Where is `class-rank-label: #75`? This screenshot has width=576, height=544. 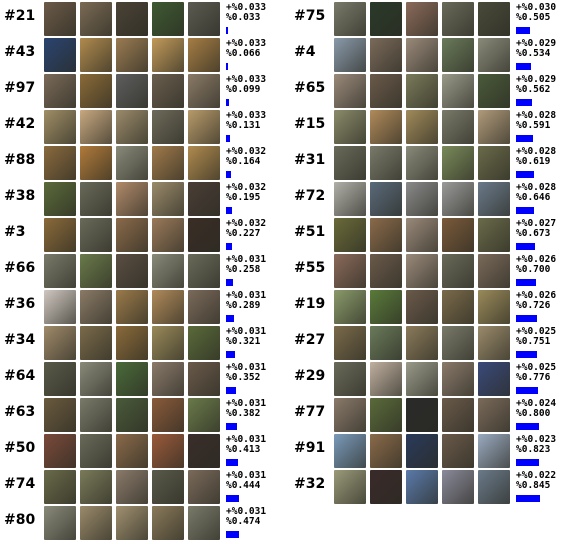
class-rank-label: #75 is located at coordinates (310, 16).